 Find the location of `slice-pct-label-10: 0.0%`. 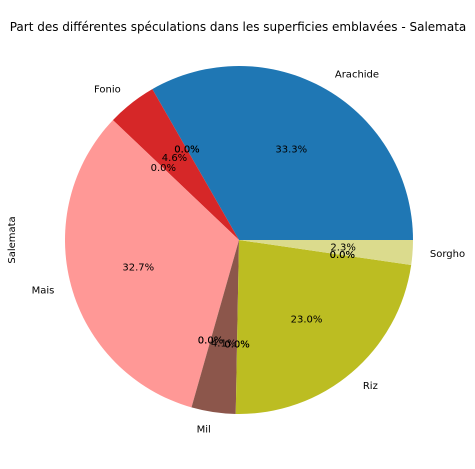

slice-pct-label-10: 0.0% is located at coordinates (236, 344).